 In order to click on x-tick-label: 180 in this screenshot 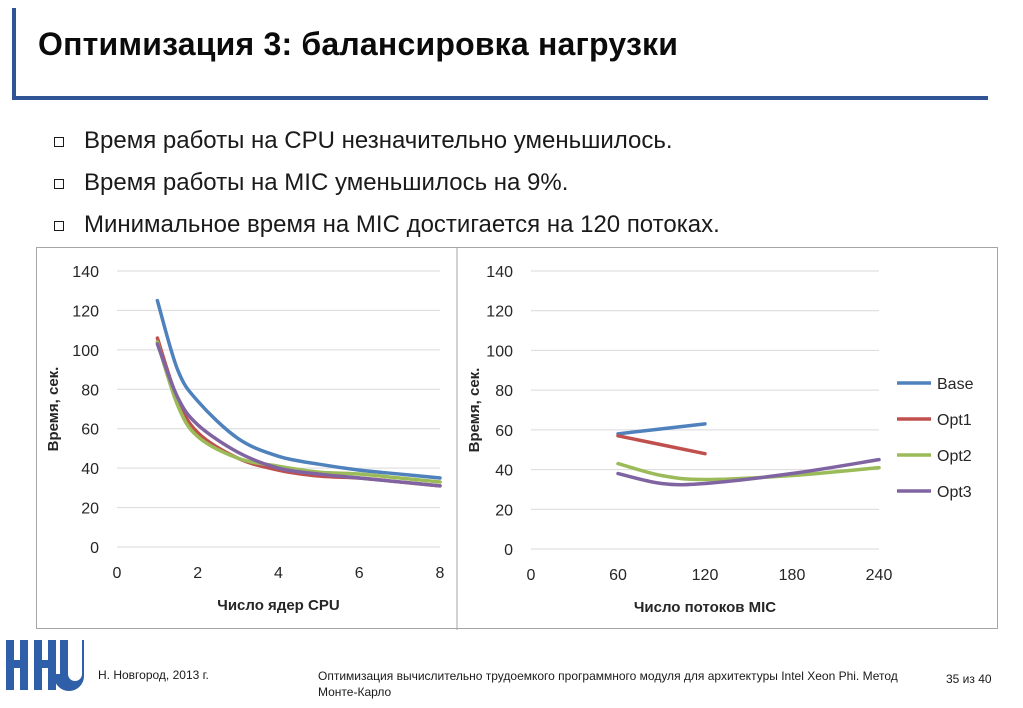, I will do `click(792, 575)`.